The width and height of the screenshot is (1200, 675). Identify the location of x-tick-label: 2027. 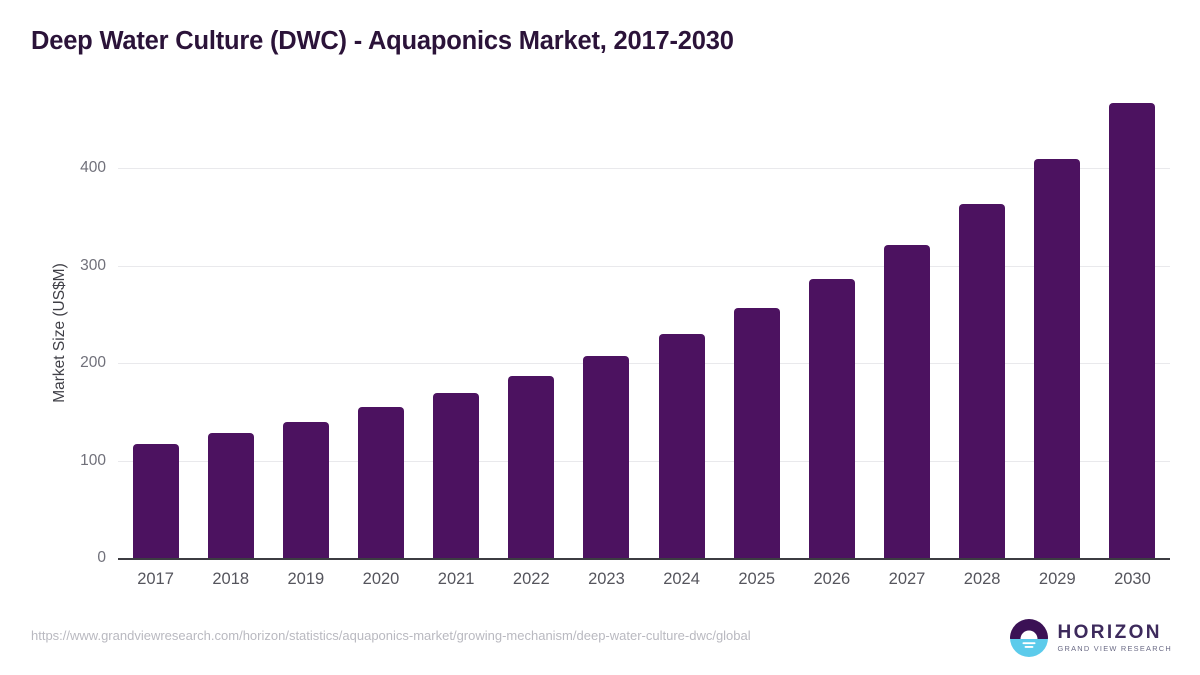
(907, 579).